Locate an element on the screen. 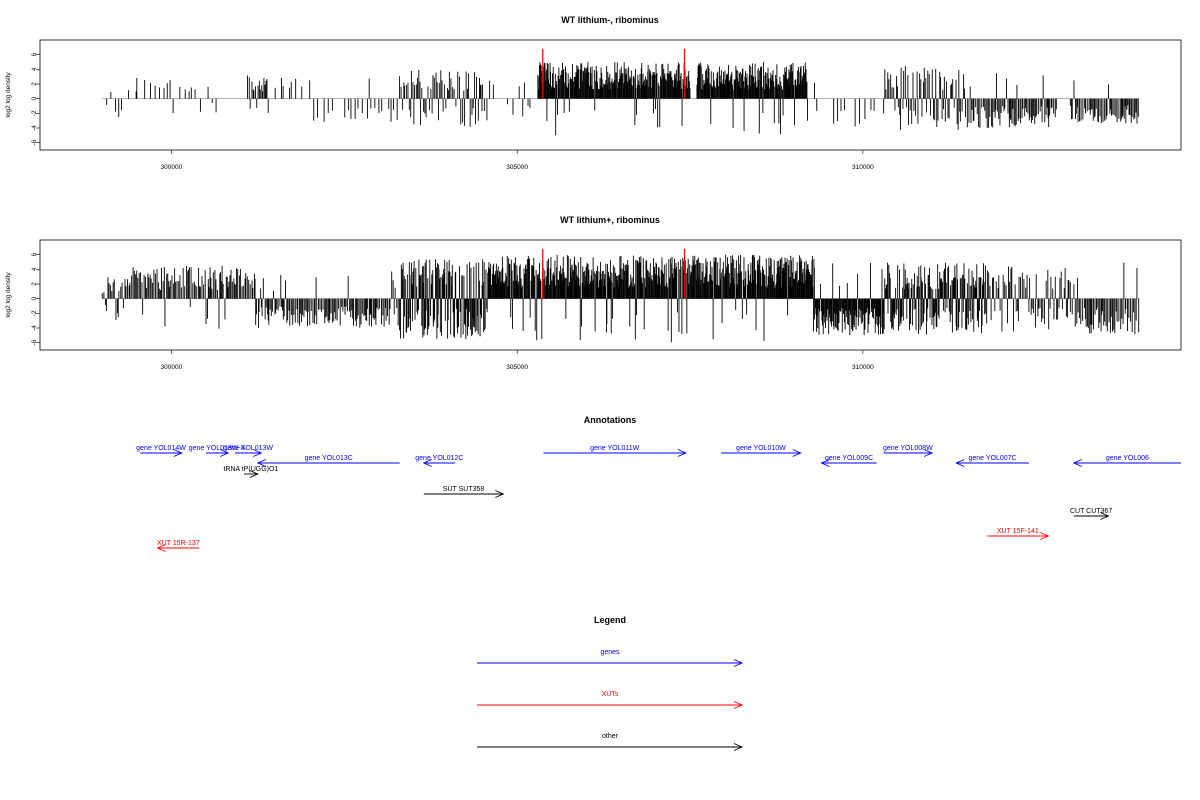  annotation-arrow: gene YOL013C is located at coordinates (328, 461).